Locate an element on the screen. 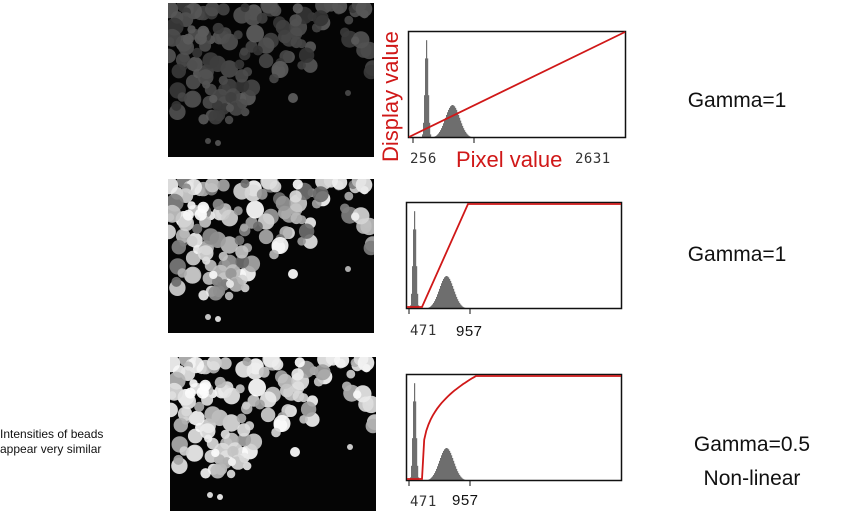 The height and width of the screenshot is (516, 850). beads-image-gamma is located at coordinates (273, 434).